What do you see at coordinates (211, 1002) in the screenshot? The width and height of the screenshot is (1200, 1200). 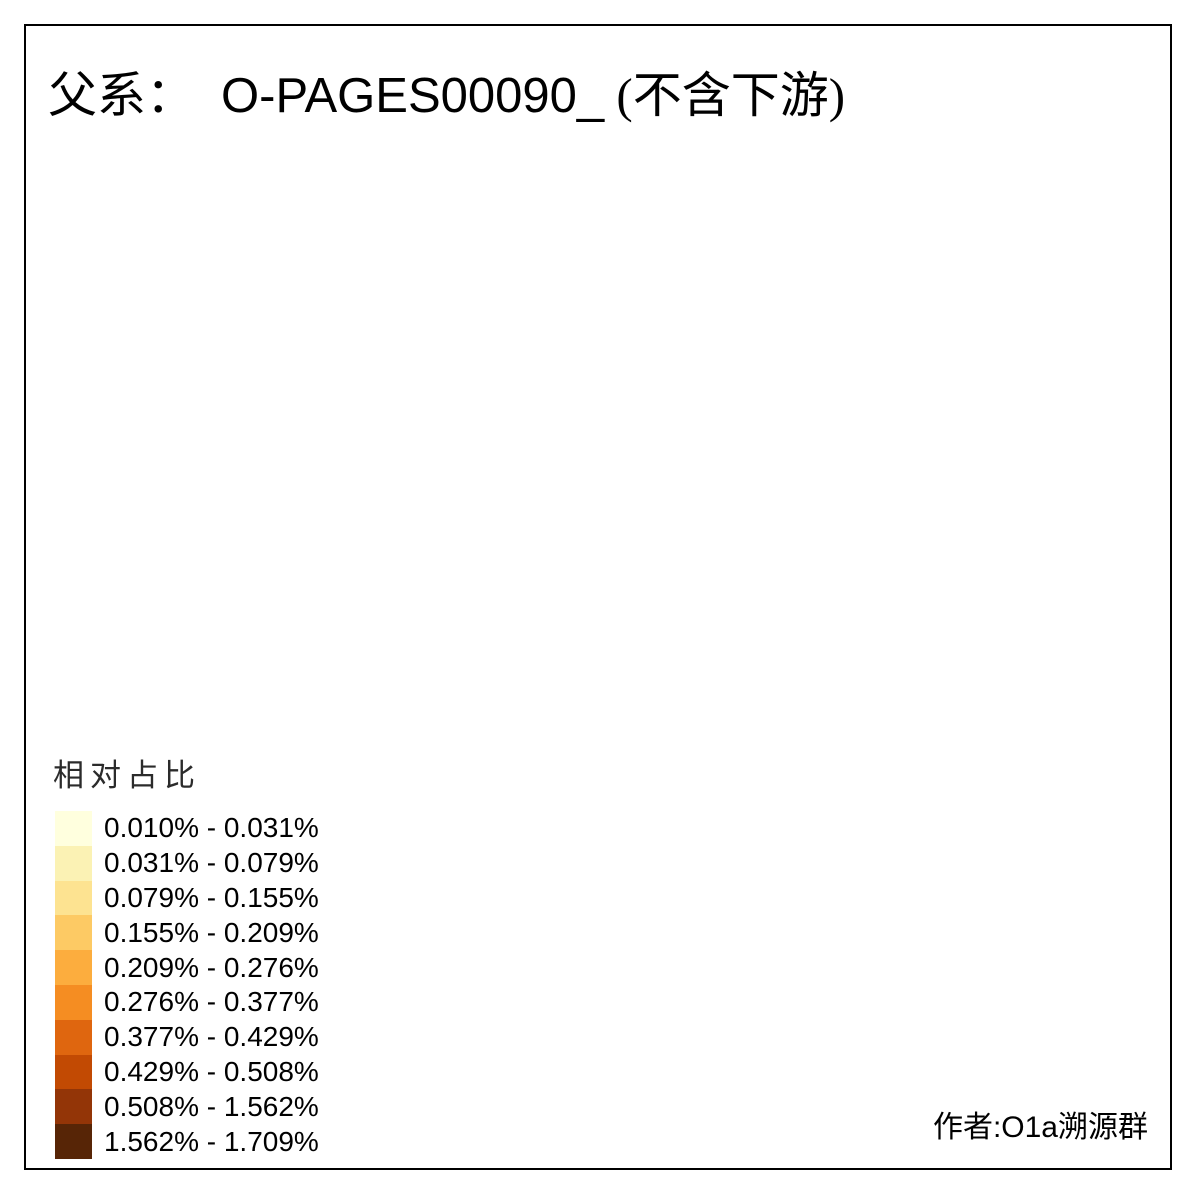 I see `legend-label: 0.276% - 0.377%` at bounding box center [211, 1002].